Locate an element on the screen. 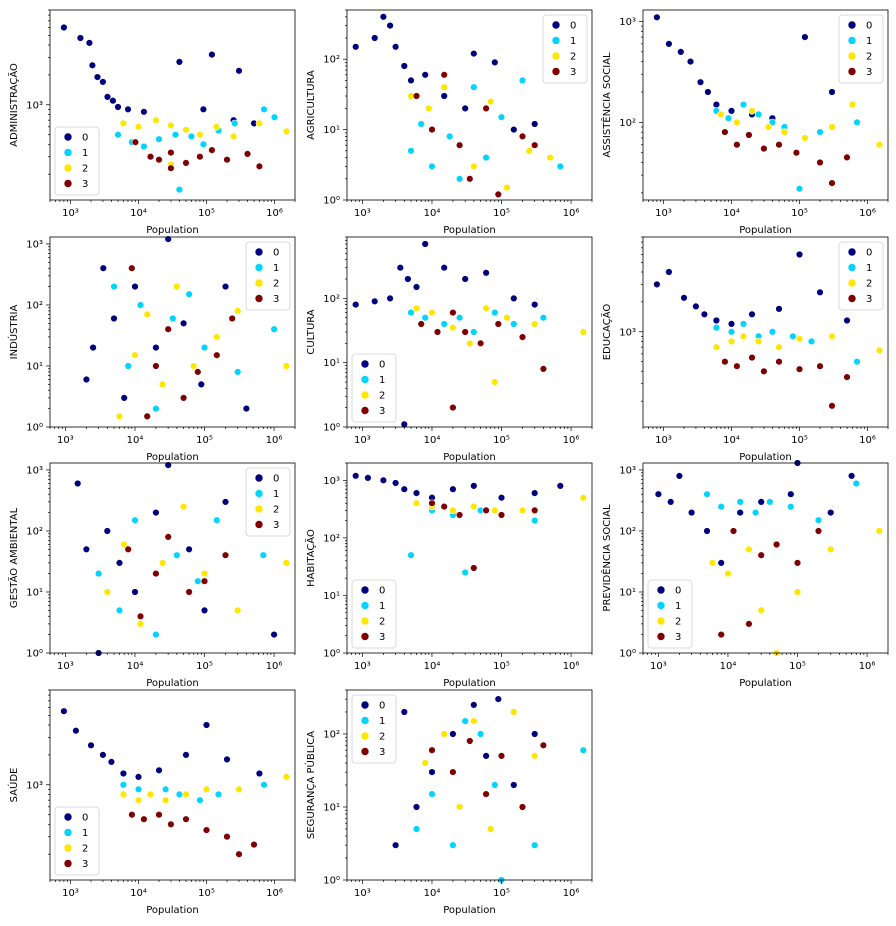 The width and height of the screenshot is (896, 926). x-tick-label: 10⁵ is located at coordinates (501, 893).